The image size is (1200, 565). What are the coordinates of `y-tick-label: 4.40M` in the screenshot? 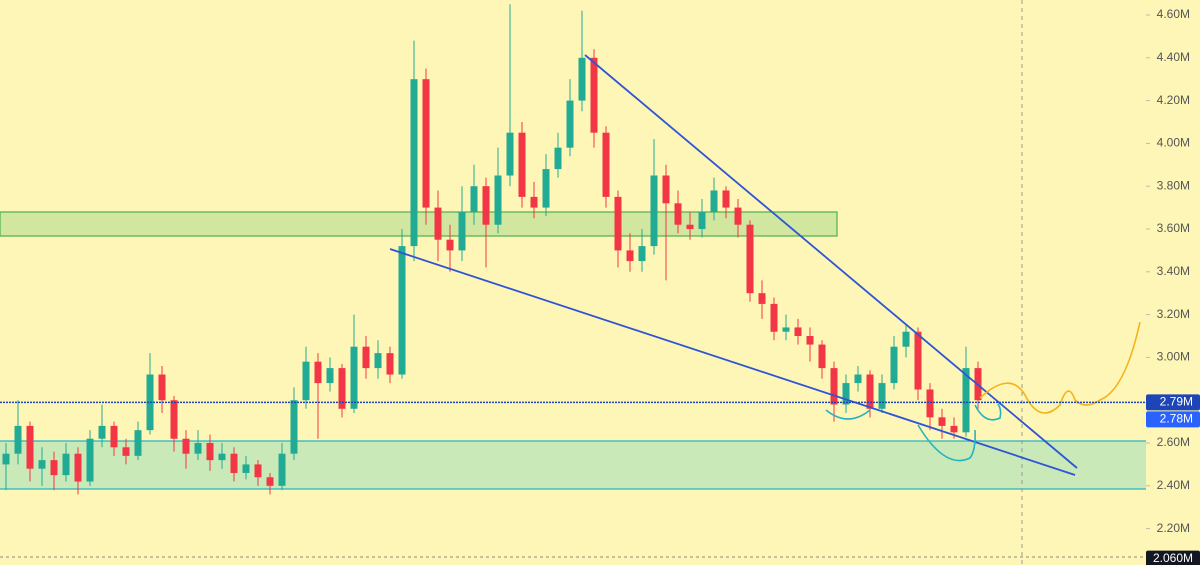 It's located at (1173, 57).